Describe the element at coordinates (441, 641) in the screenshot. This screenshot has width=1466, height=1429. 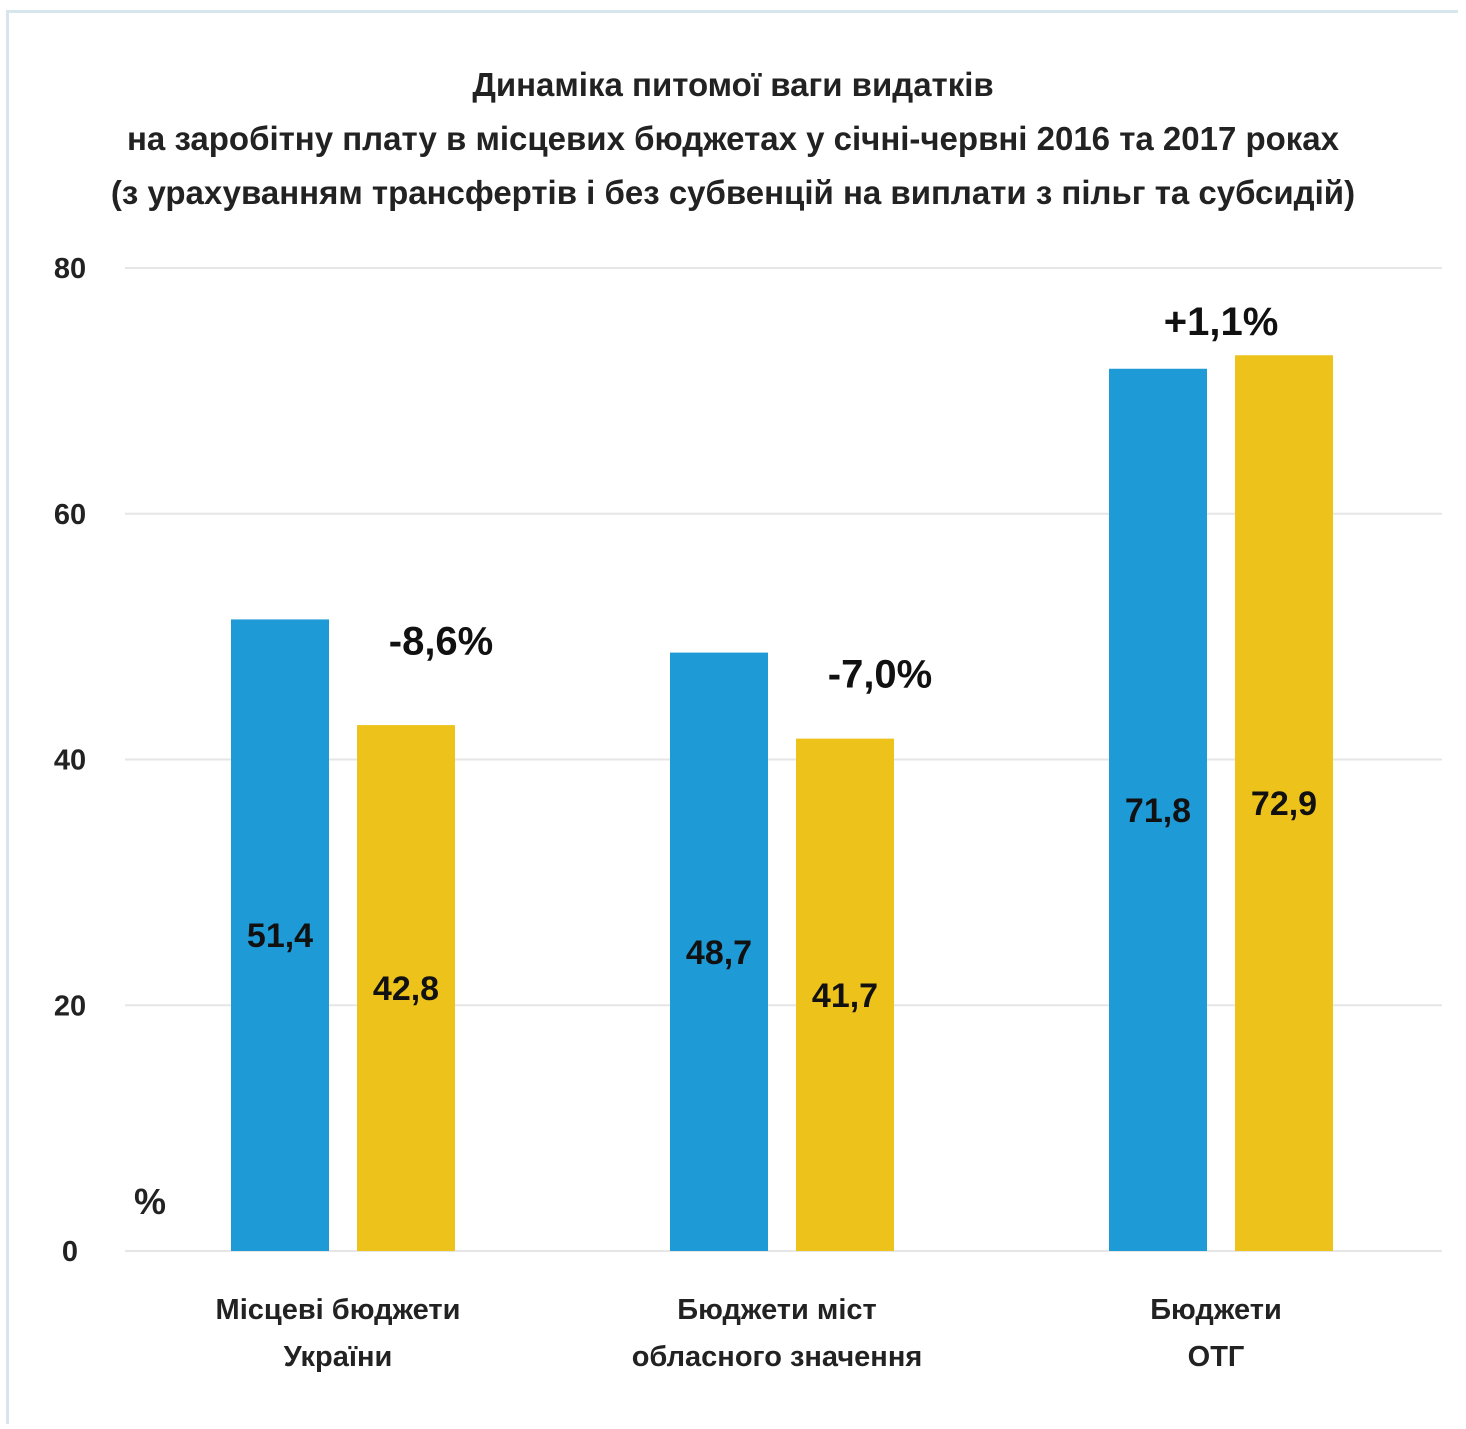
I see `change-annotation: -8,6%` at that location.